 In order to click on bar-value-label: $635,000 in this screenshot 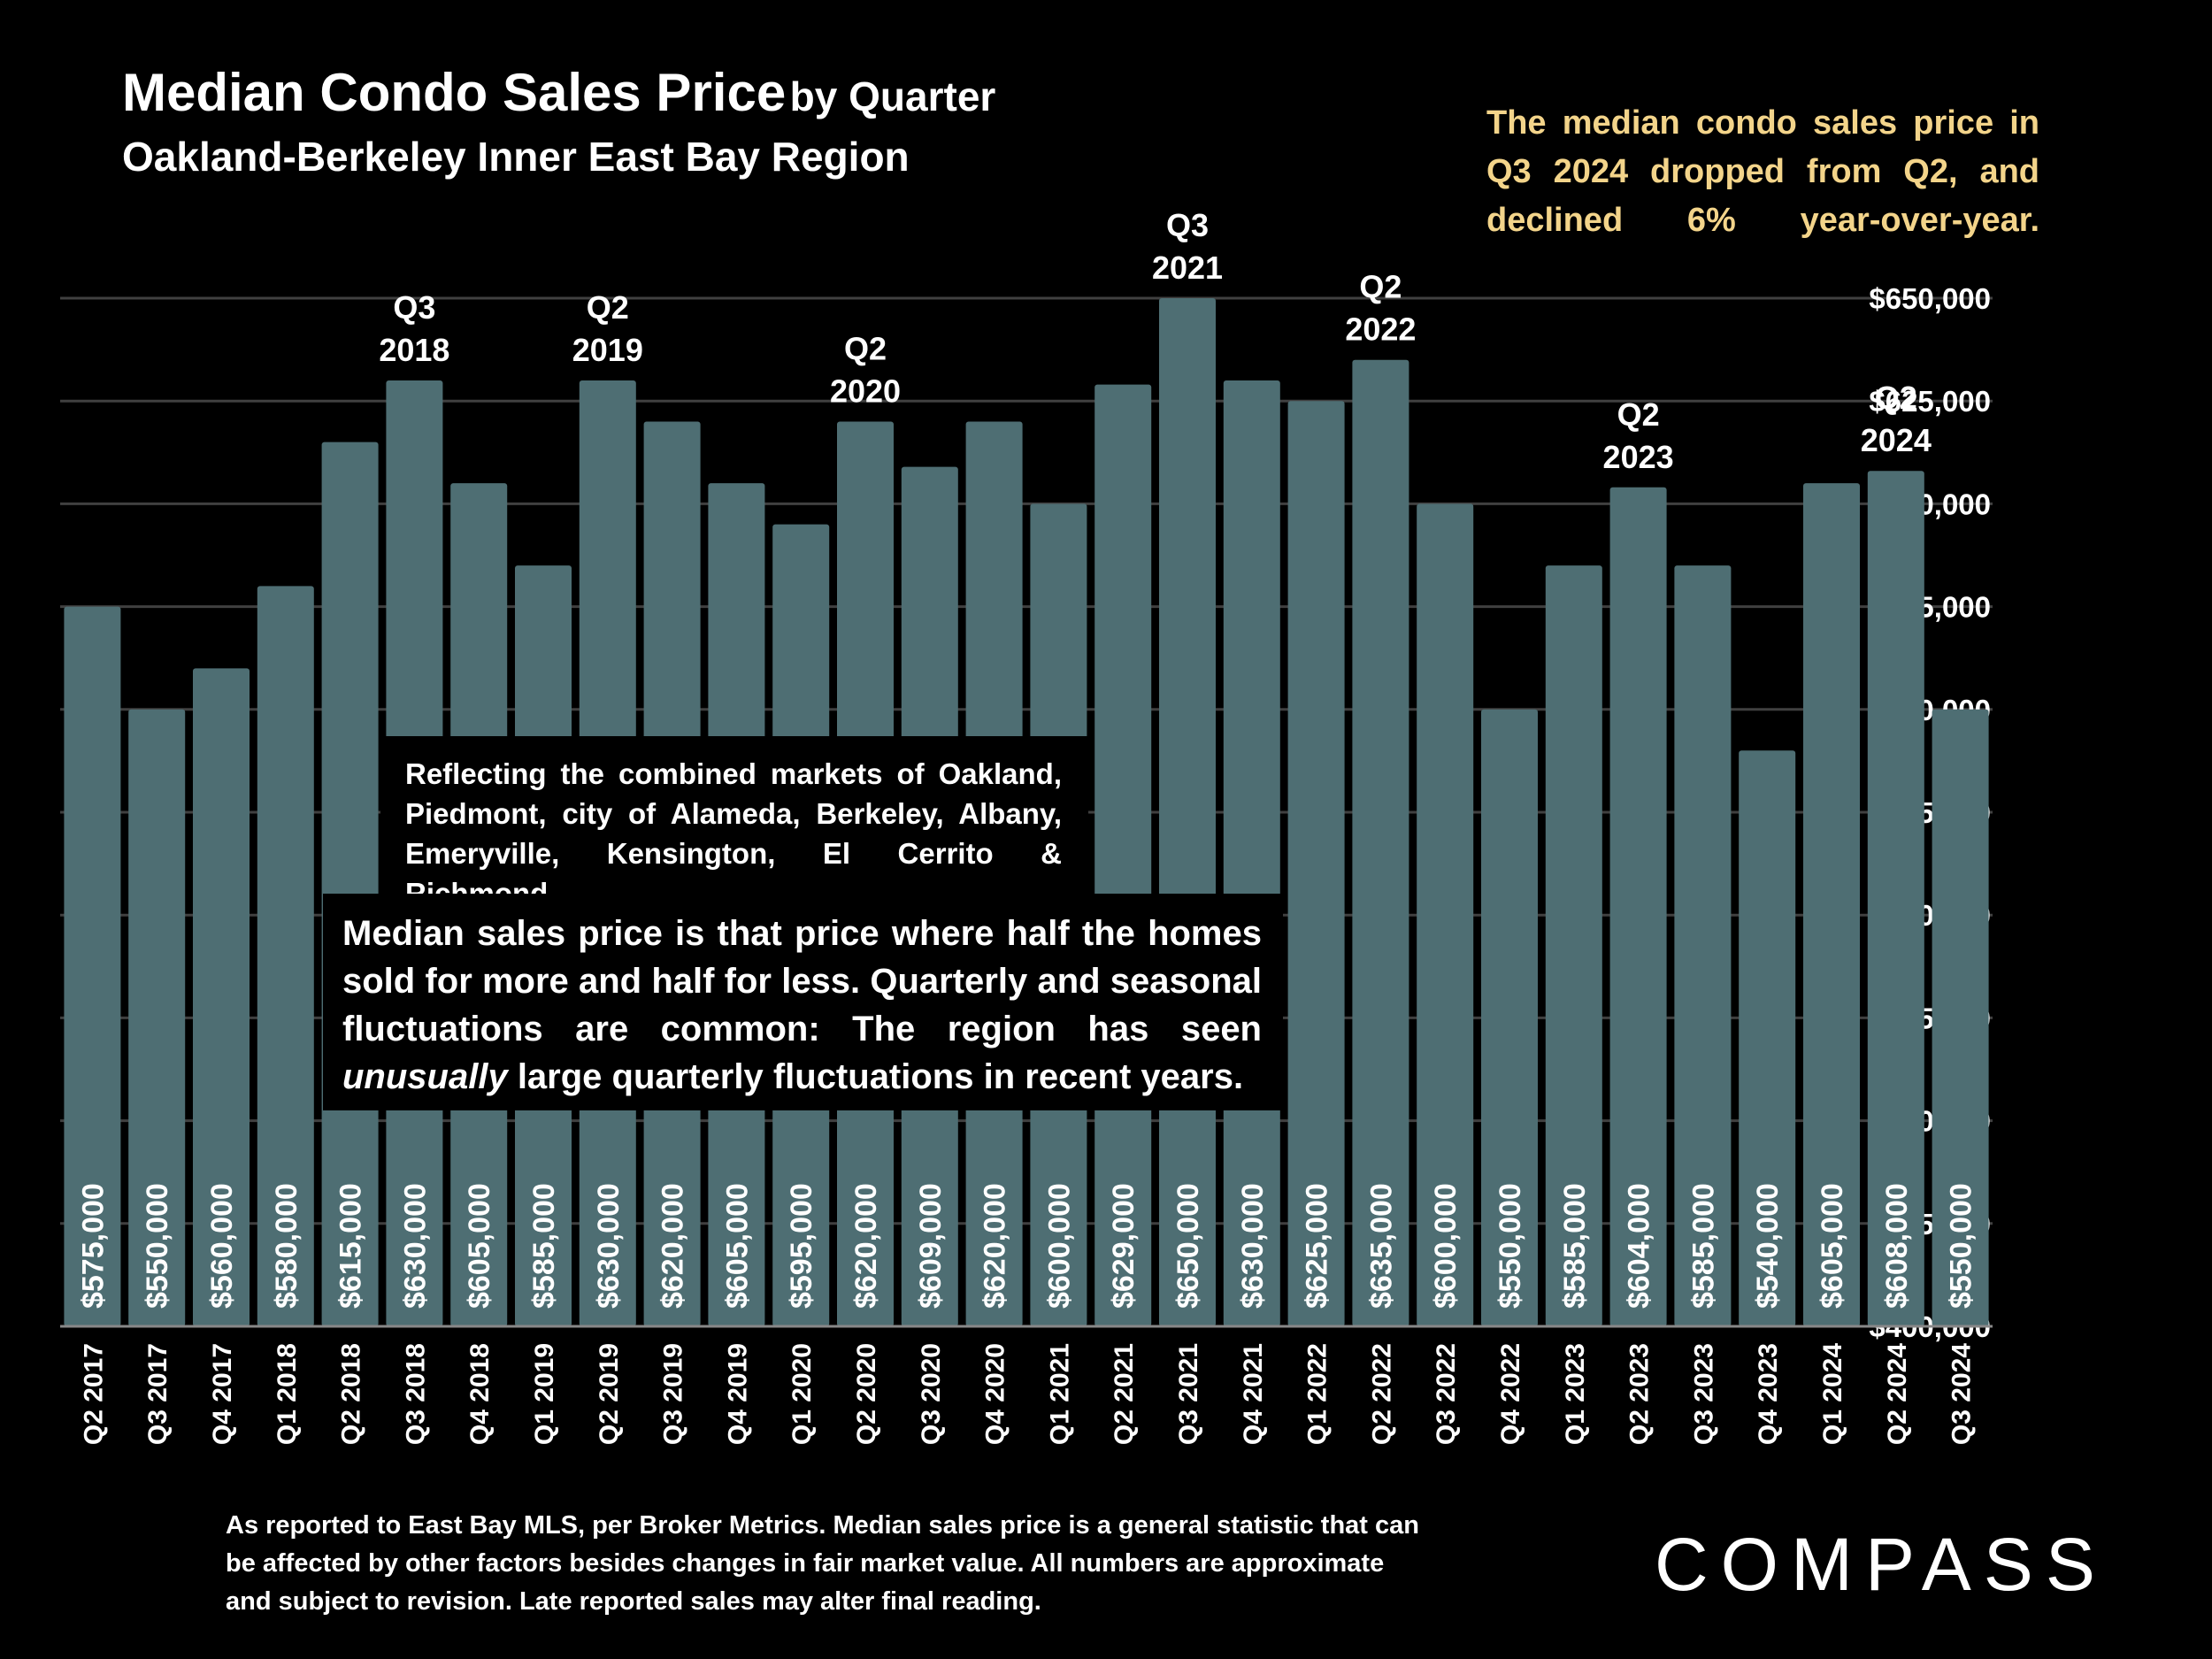, I will do `click(1381, 1246)`.